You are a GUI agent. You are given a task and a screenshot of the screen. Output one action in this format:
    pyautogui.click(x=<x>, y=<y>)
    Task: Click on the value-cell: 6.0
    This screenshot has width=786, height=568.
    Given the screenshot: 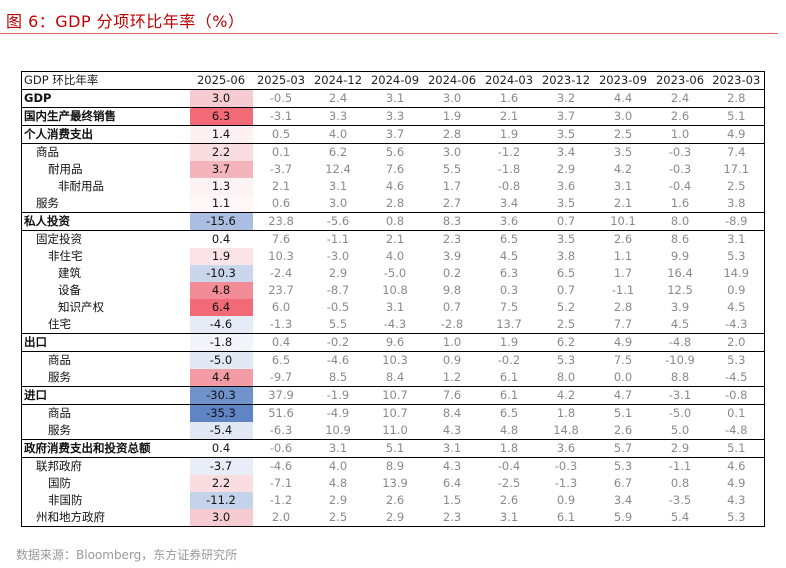 What is the action you would take?
    pyautogui.click(x=281, y=307)
    